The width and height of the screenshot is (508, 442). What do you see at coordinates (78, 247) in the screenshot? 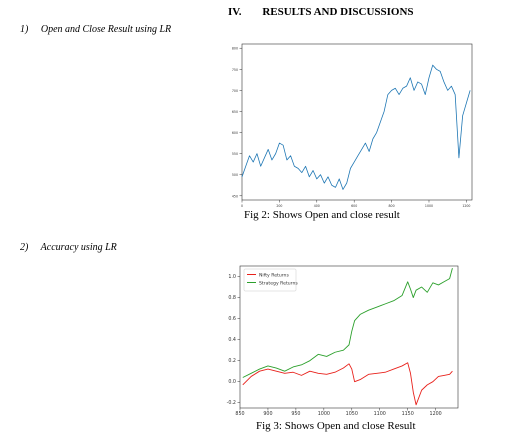
I see `subsection-title-2: Accuracy using LR` at bounding box center [78, 247].